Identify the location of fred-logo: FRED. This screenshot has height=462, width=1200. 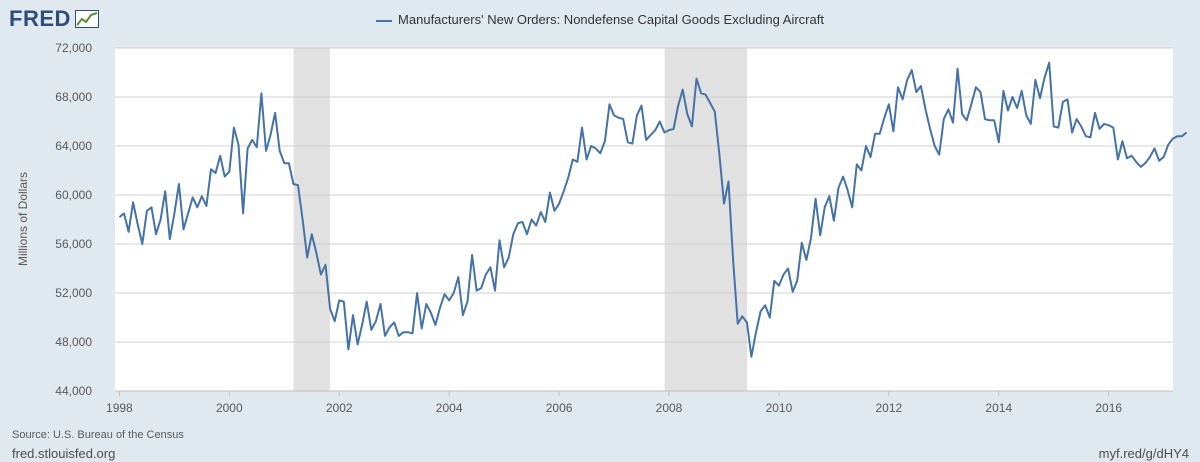
(54, 19).